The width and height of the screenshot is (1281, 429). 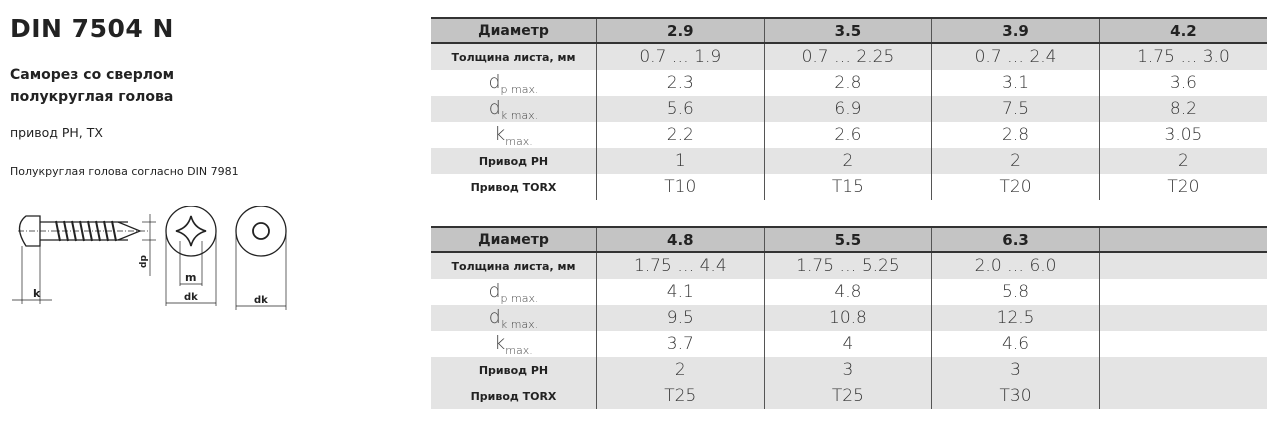 I want to click on row-torx: Привод TORX T10 T15 T20 T20, so click(x=849, y=187).